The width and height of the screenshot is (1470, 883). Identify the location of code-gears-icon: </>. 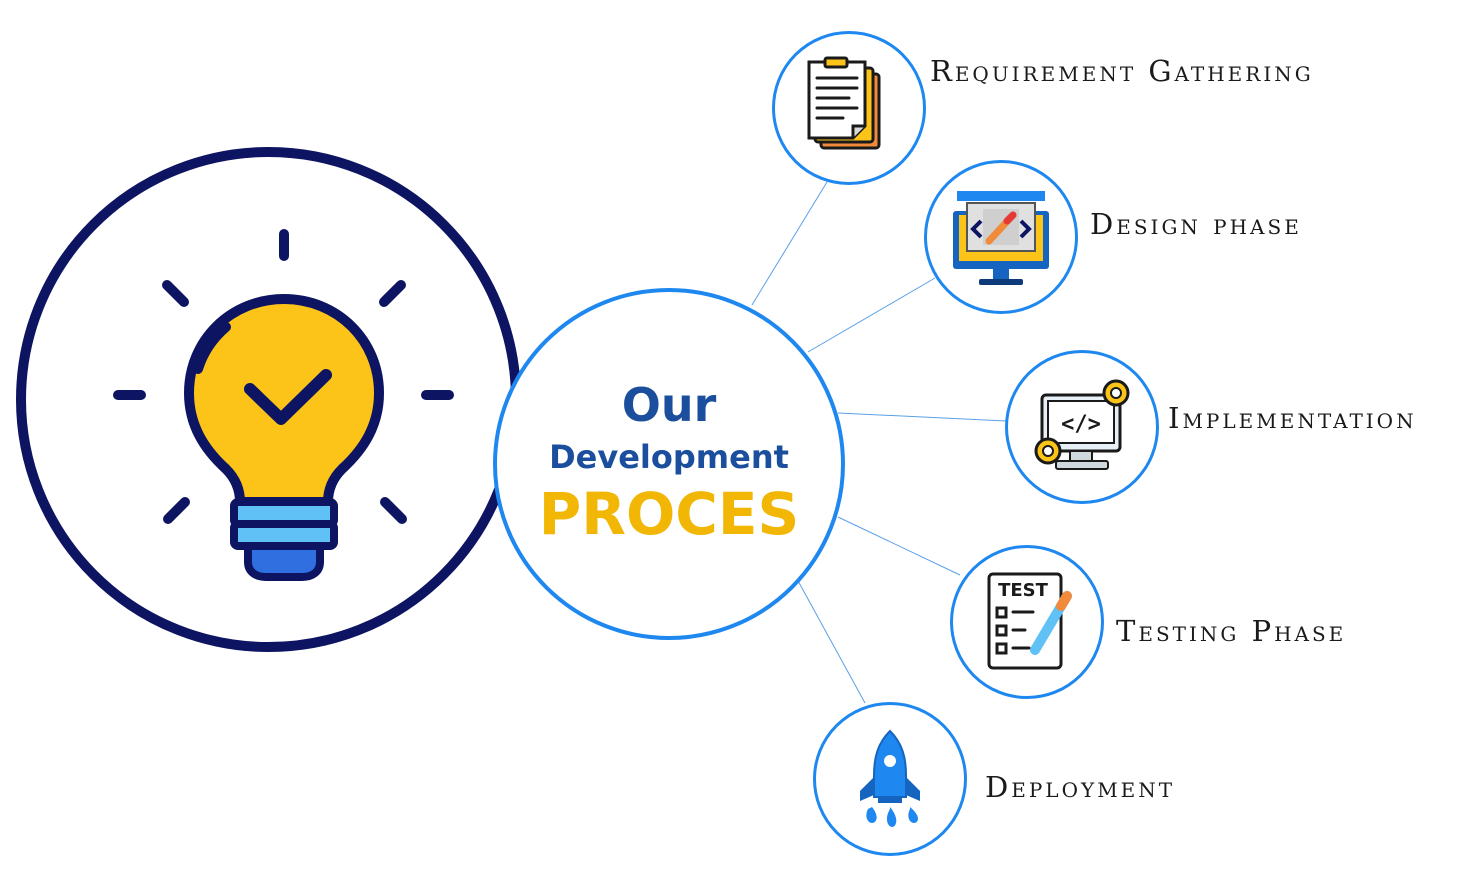
(1082, 424).